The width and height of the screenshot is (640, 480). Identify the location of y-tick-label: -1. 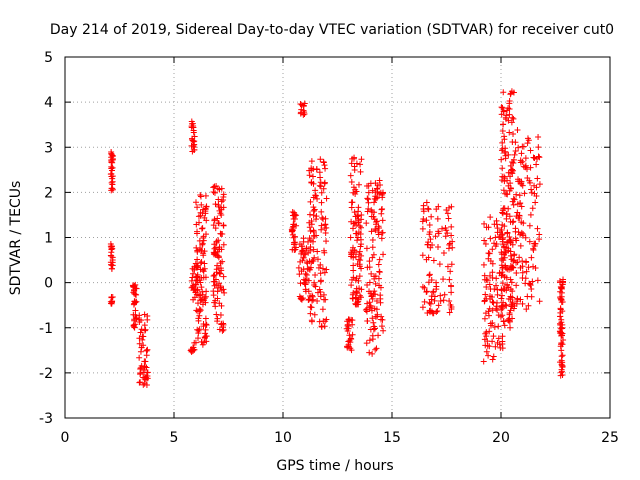
(46, 329).